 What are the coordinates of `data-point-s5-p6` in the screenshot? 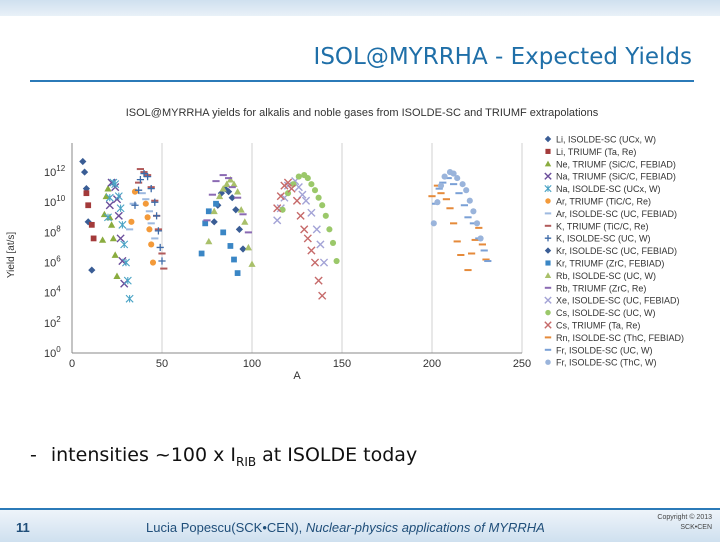 It's located at (153, 262).